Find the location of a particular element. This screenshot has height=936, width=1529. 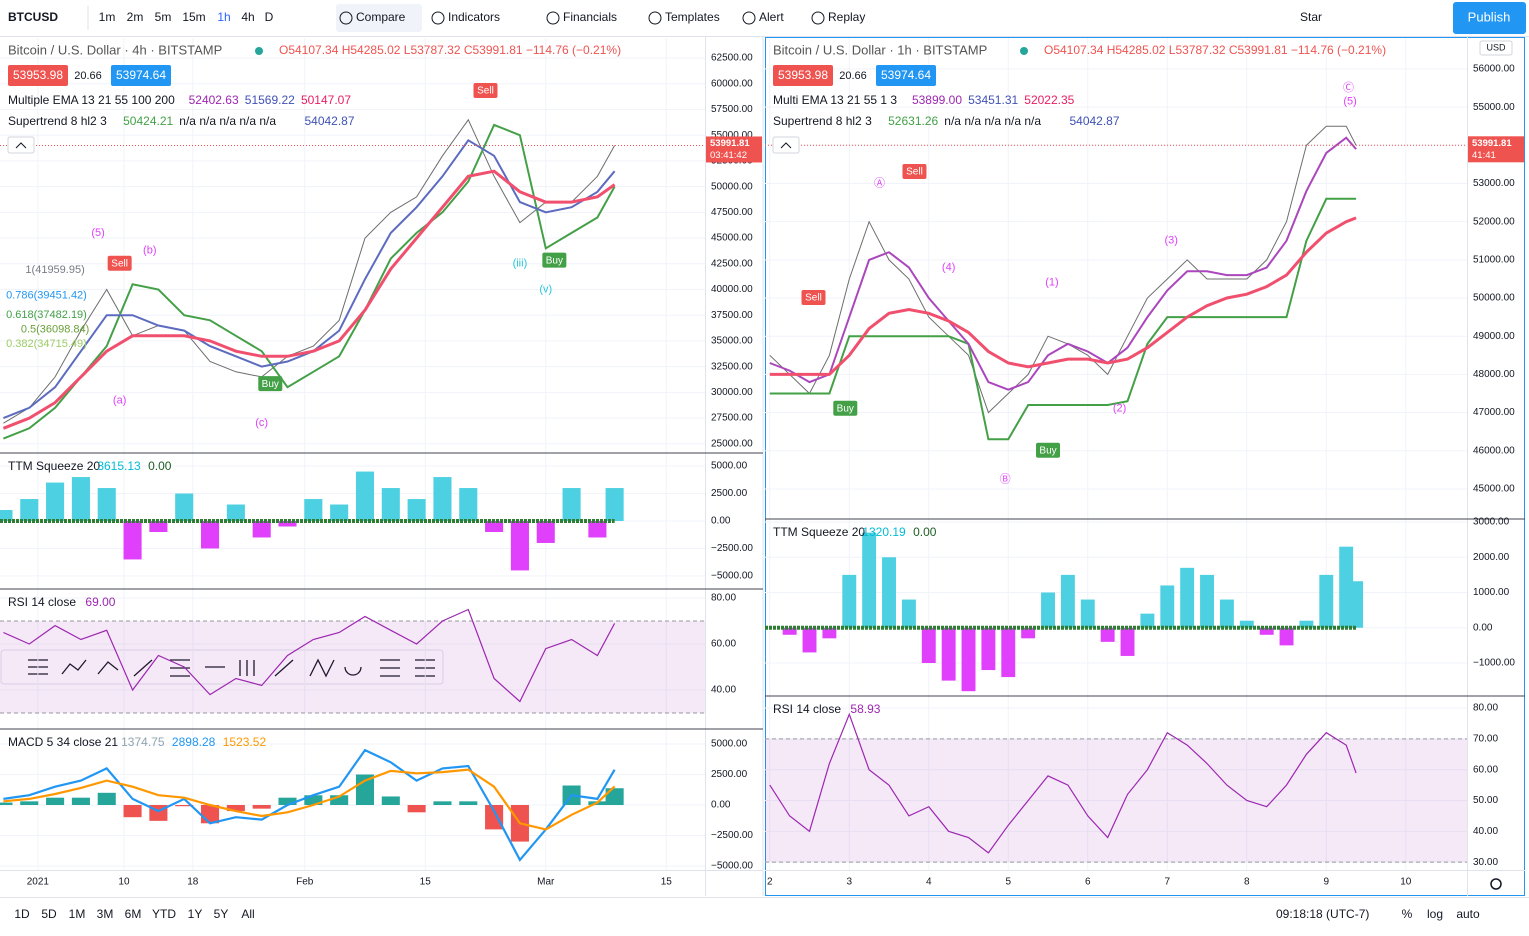

interval-button: 4h is located at coordinates (247, 17).